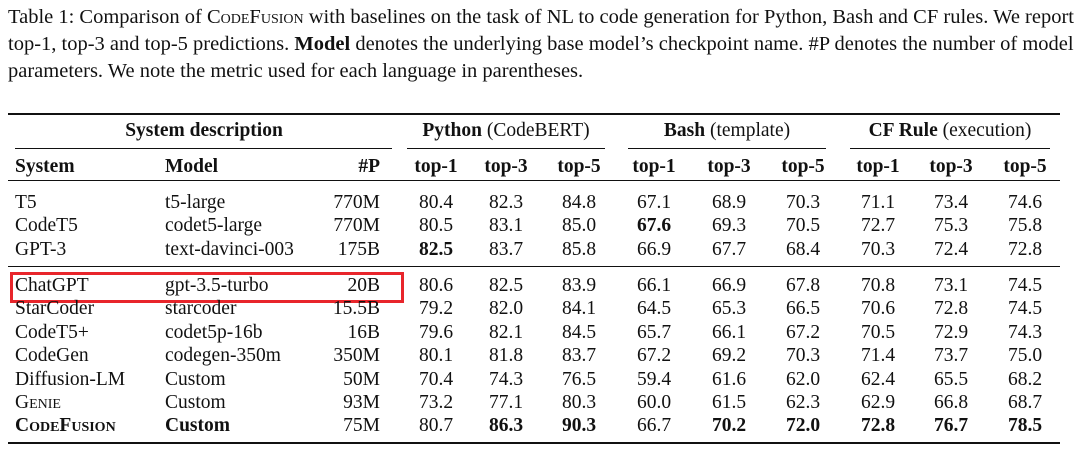 The width and height of the screenshot is (1080, 457). What do you see at coordinates (46, 226) in the screenshot?
I see `table-cell: CodeT5` at bounding box center [46, 226].